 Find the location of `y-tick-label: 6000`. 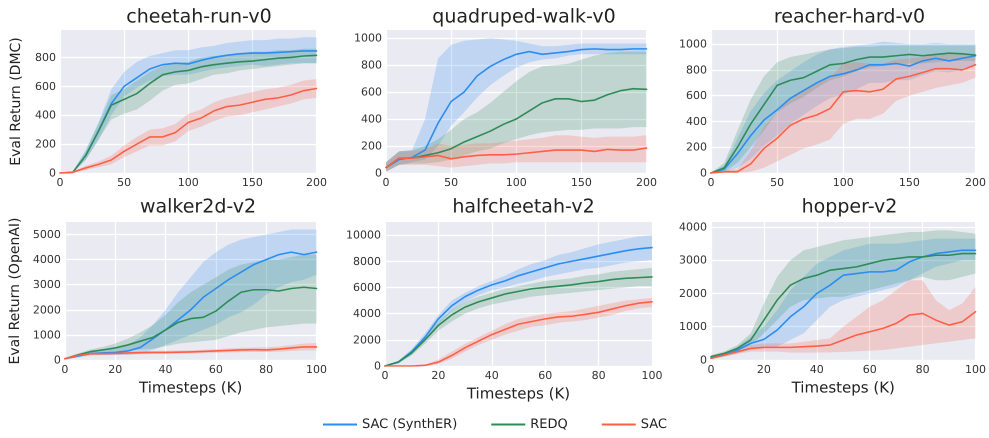

y-tick-label: 6000 is located at coordinates (367, 287).